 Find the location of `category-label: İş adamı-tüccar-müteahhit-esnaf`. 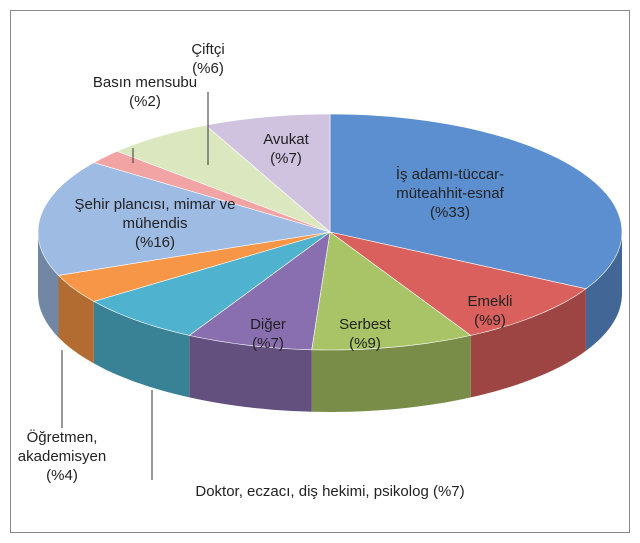

category-label: İş adamı-tüccar-müteahhit-esnaf is located at coordinates (450, 184).